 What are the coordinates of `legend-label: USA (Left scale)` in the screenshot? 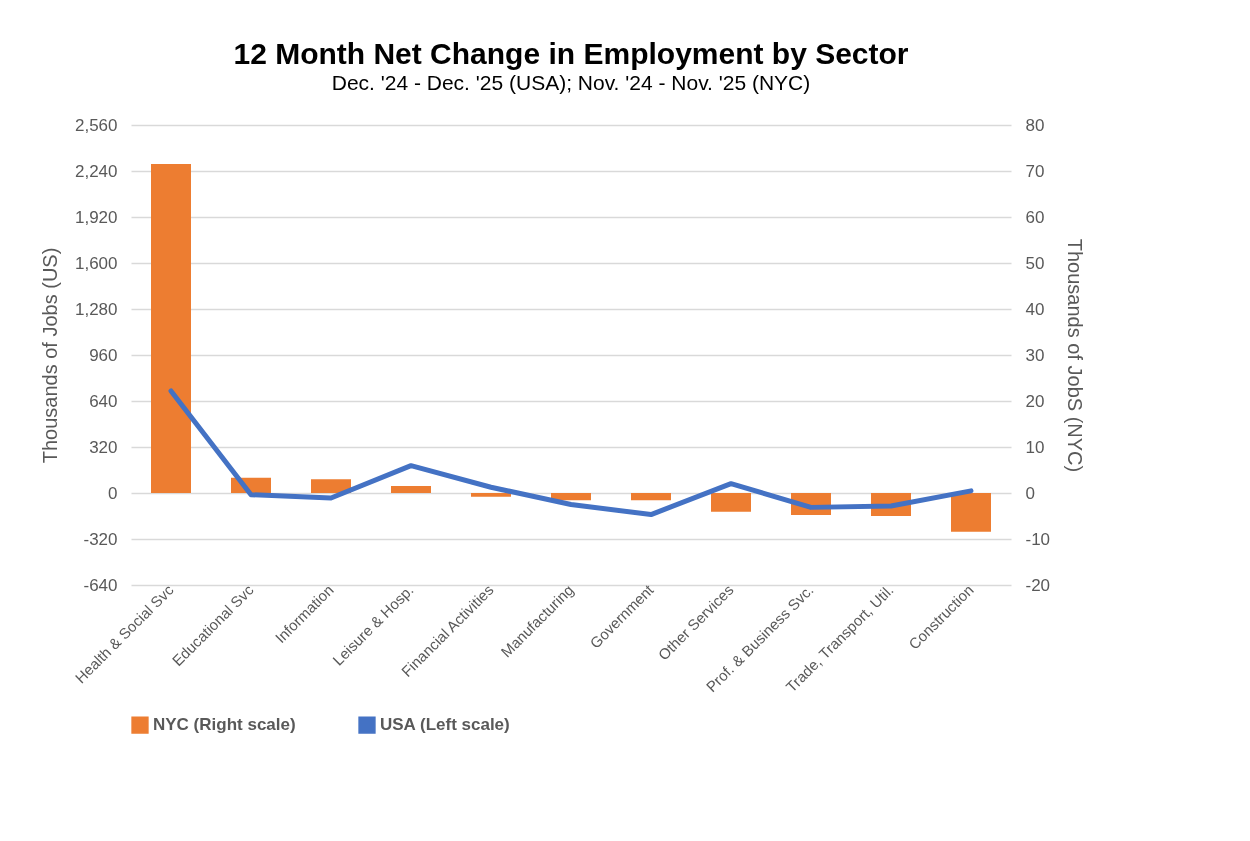 It's located at (445, 725).